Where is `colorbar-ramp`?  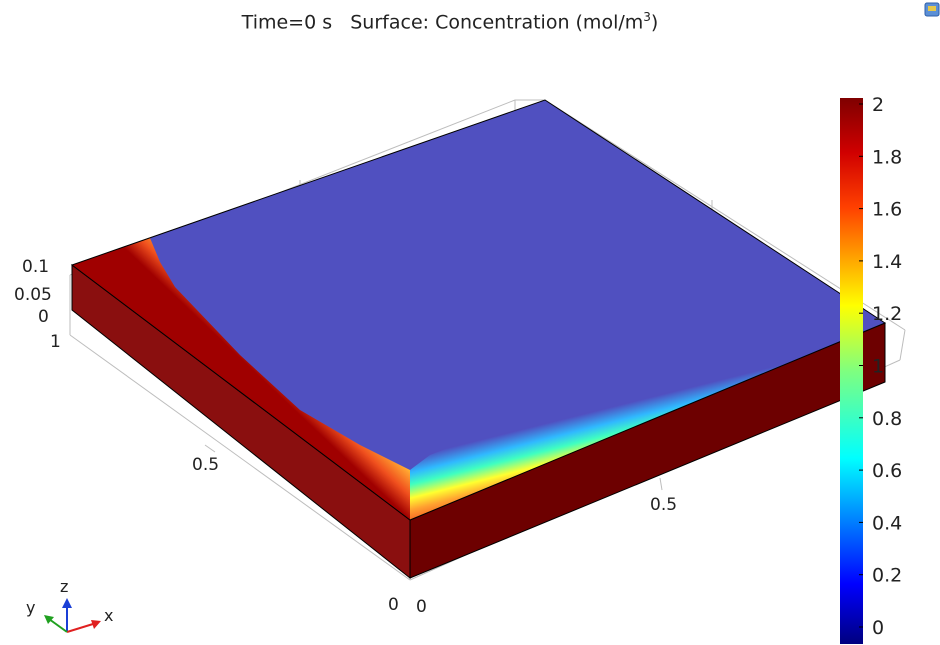
colorbar-ramp is located at coordinates (851, 371).